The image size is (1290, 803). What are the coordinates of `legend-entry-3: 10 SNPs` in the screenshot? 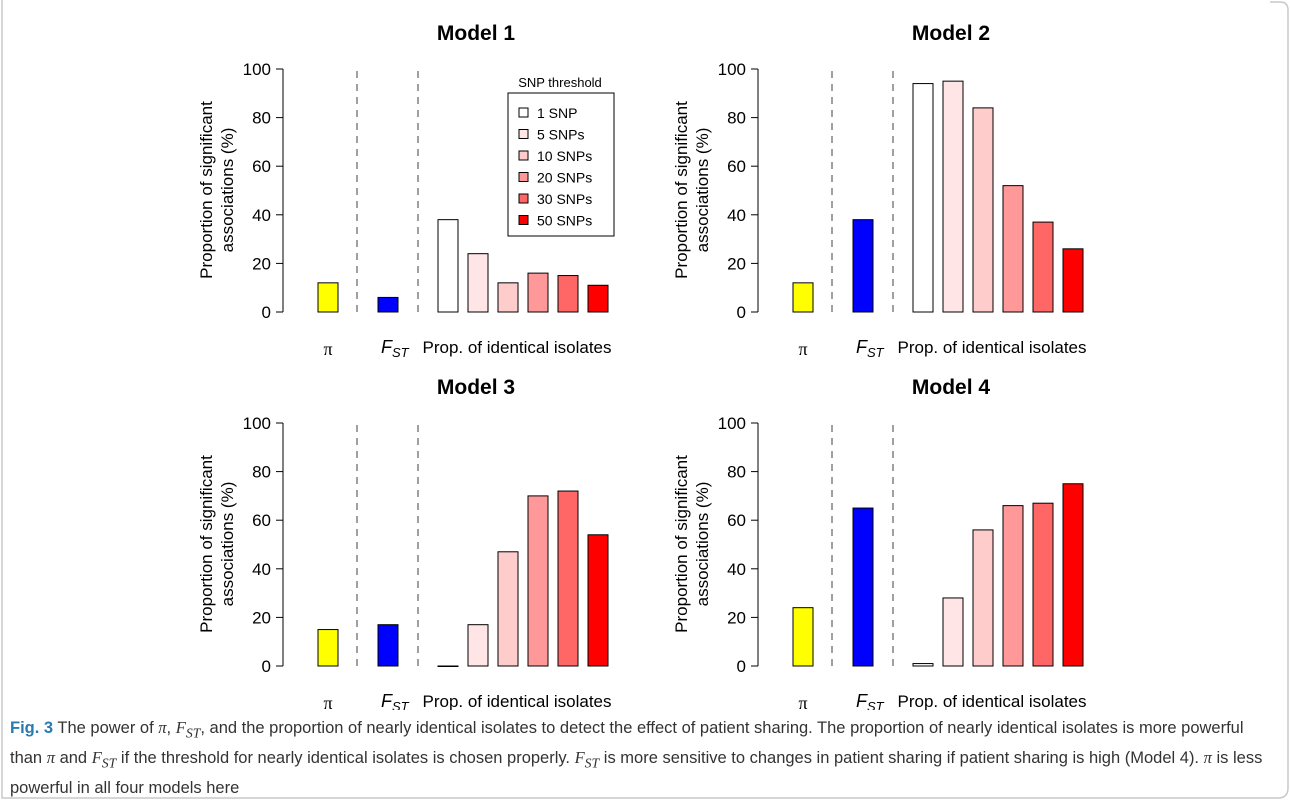 It's located at (564, 156).